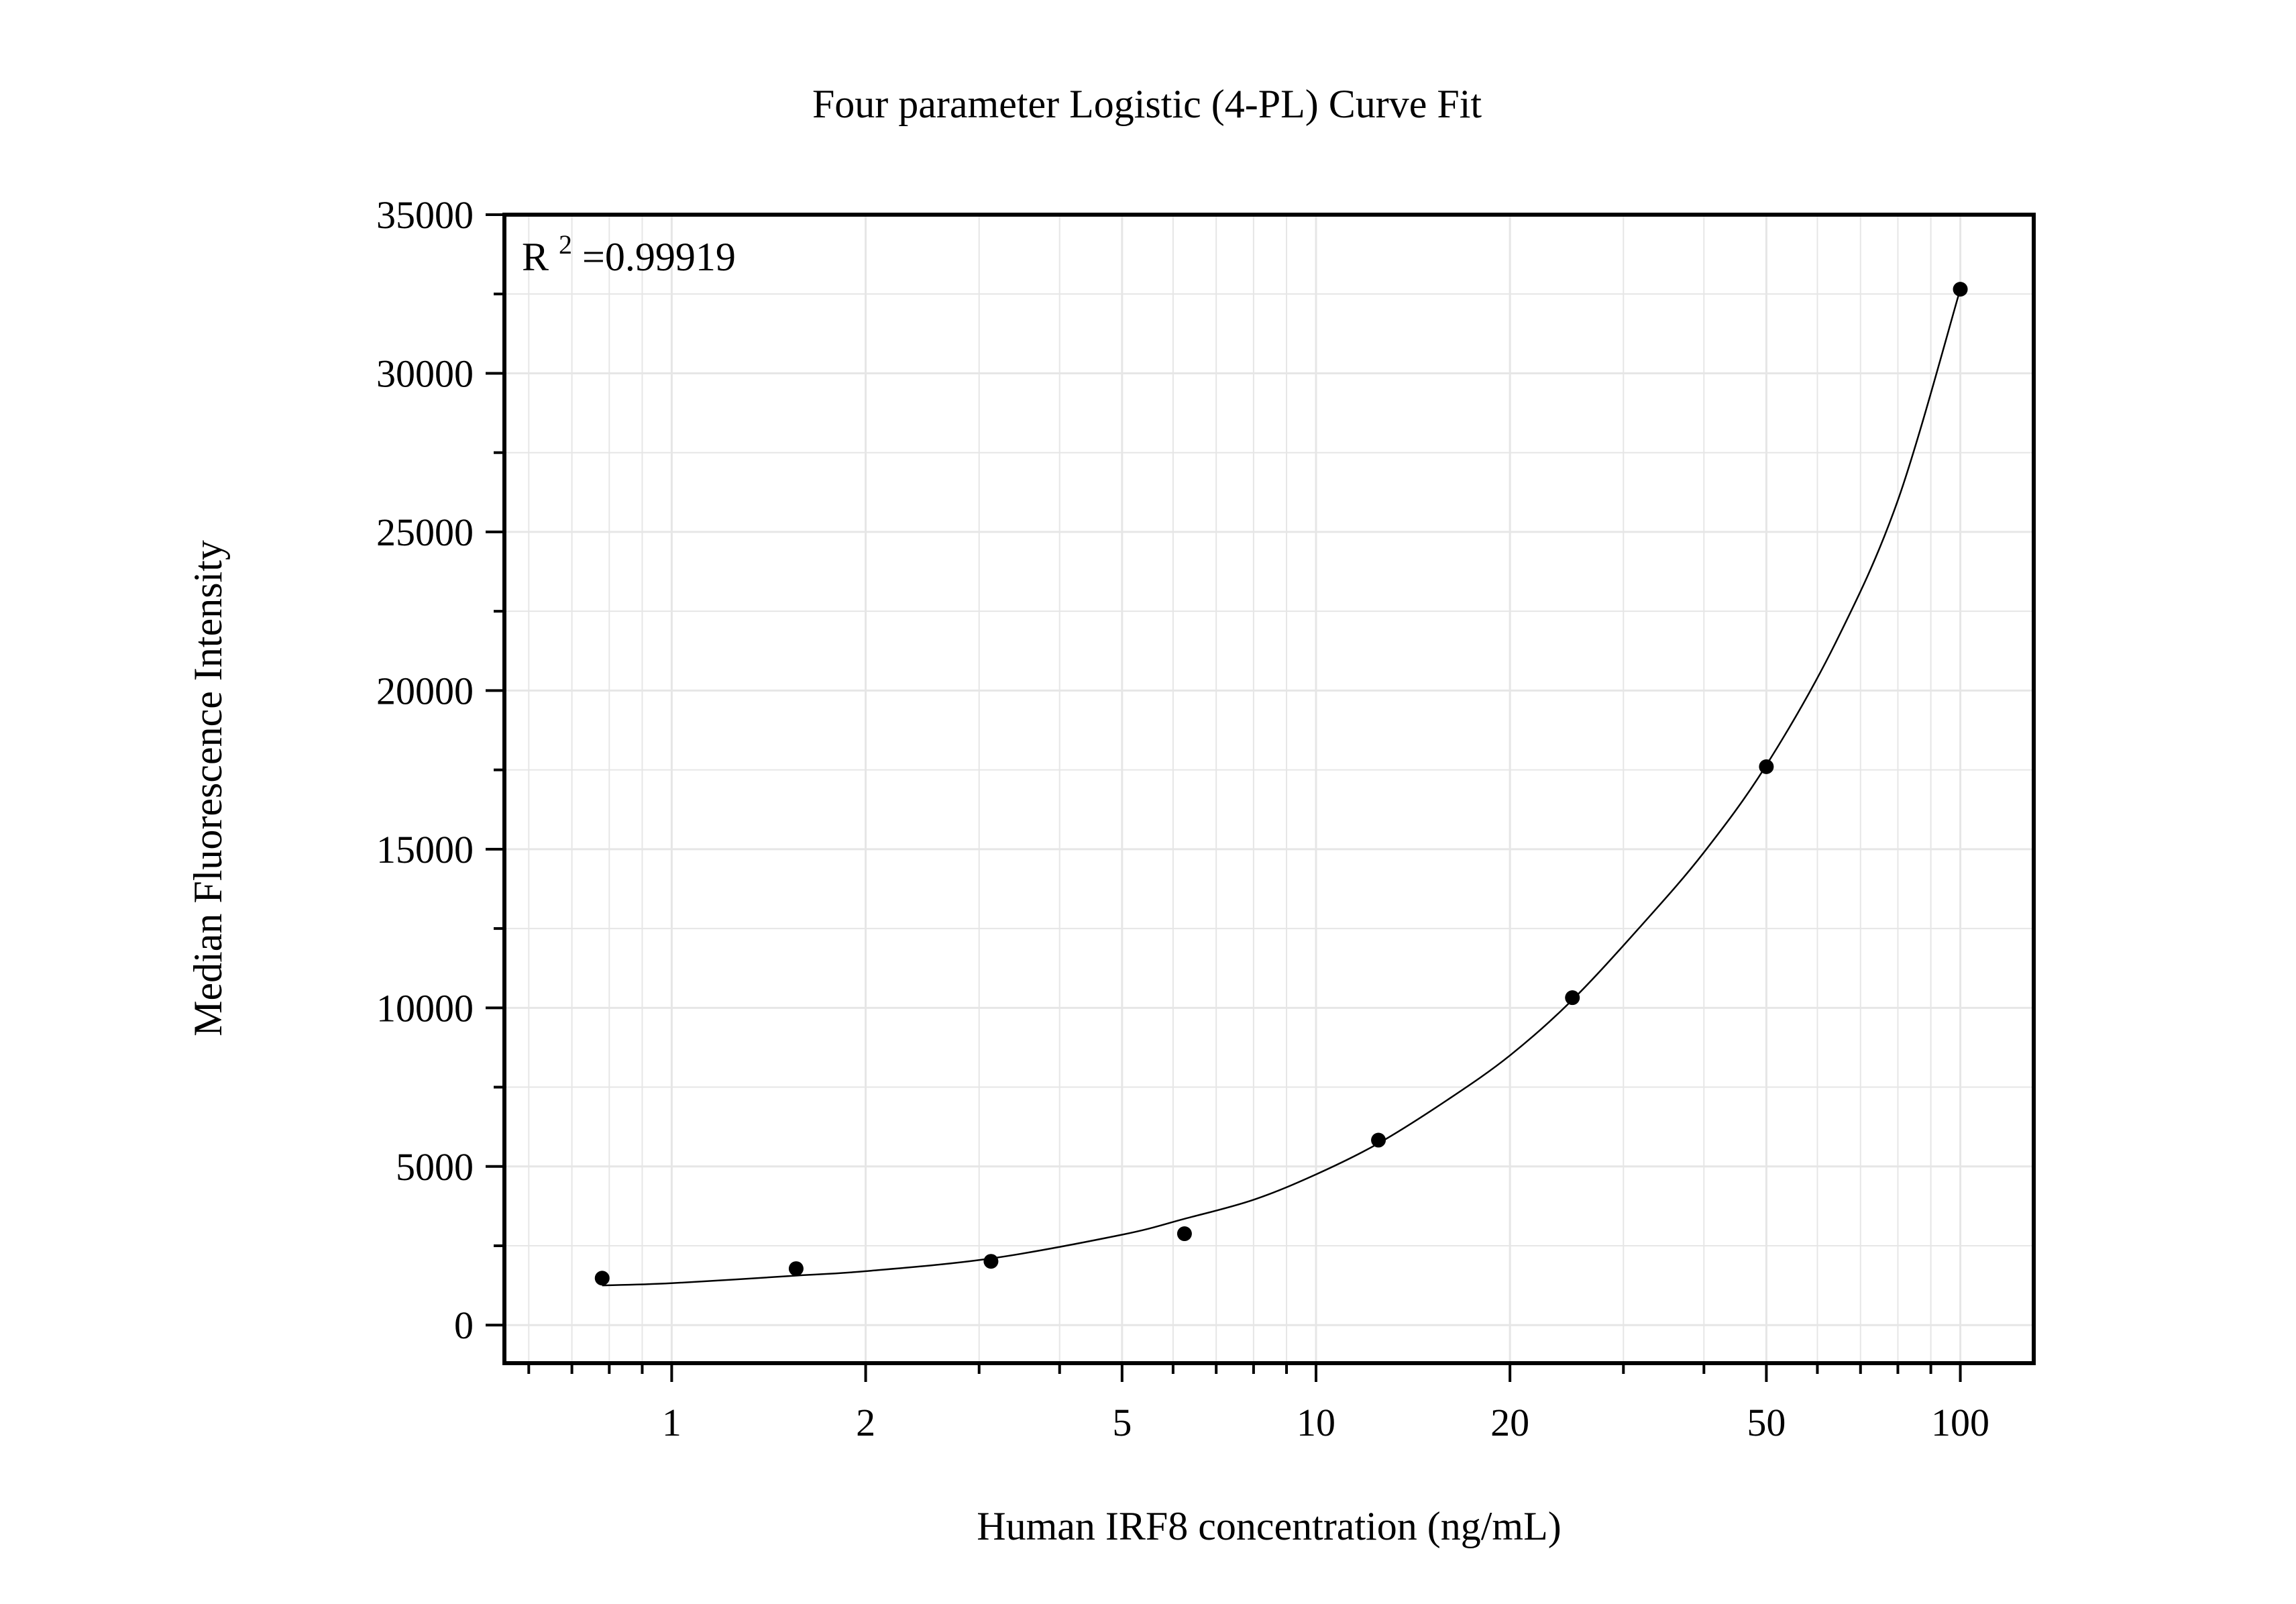 The image size is (2296, 1604). Describe the element at coordinates (865, 1422) in the screenshot. I see `x-tick-label: 2` at that location.